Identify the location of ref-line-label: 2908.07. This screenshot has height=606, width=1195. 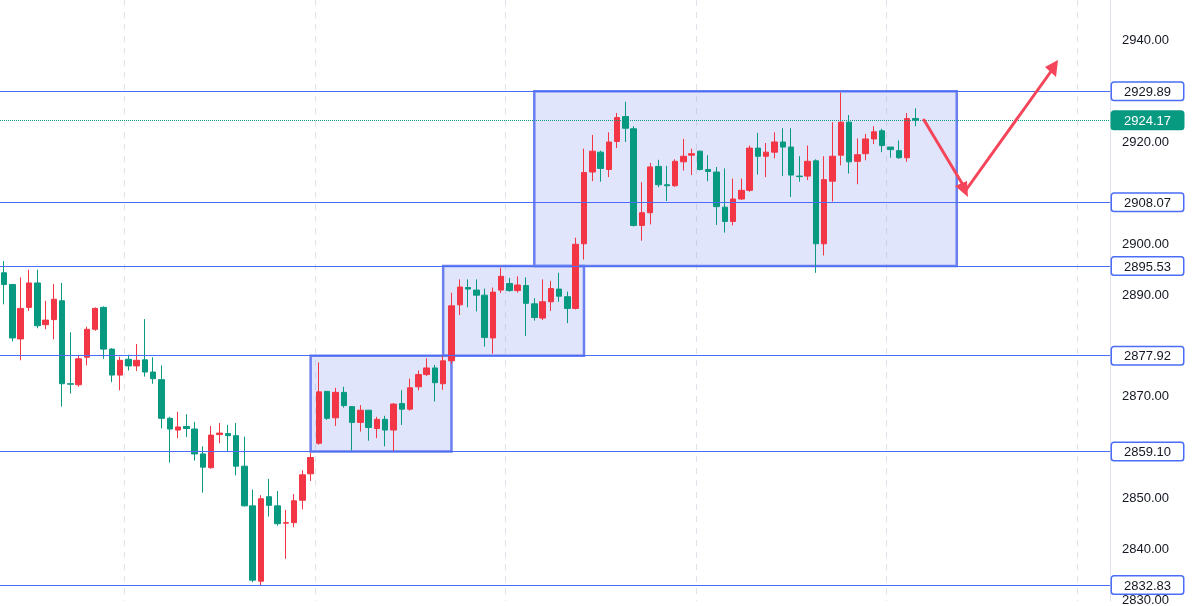
(1147, 202).